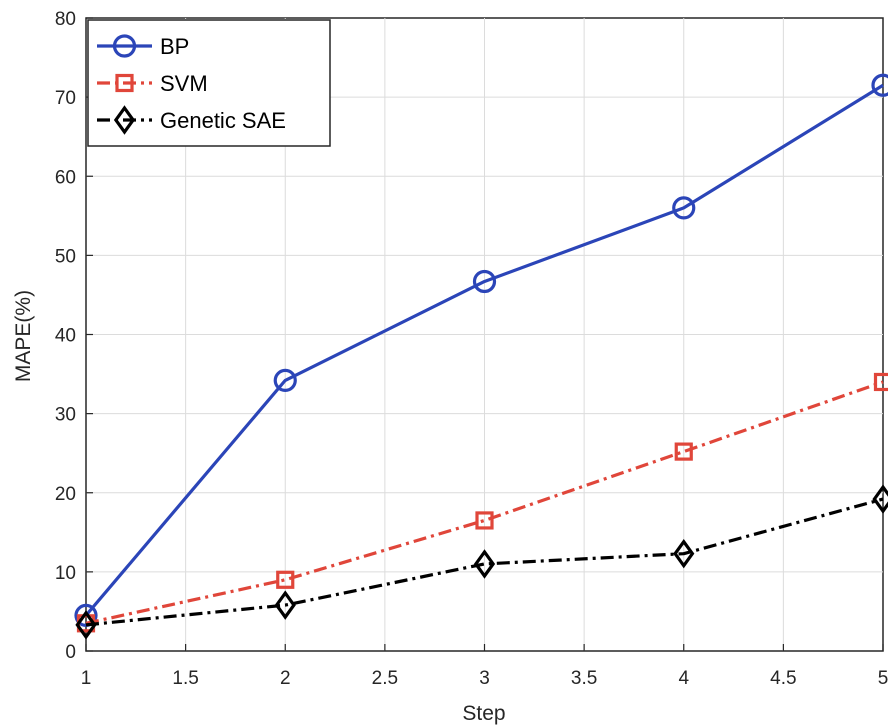  Describe the element at coordinates (65, 19) in the screenshot. I see `y-tick-label: 80` at that location.